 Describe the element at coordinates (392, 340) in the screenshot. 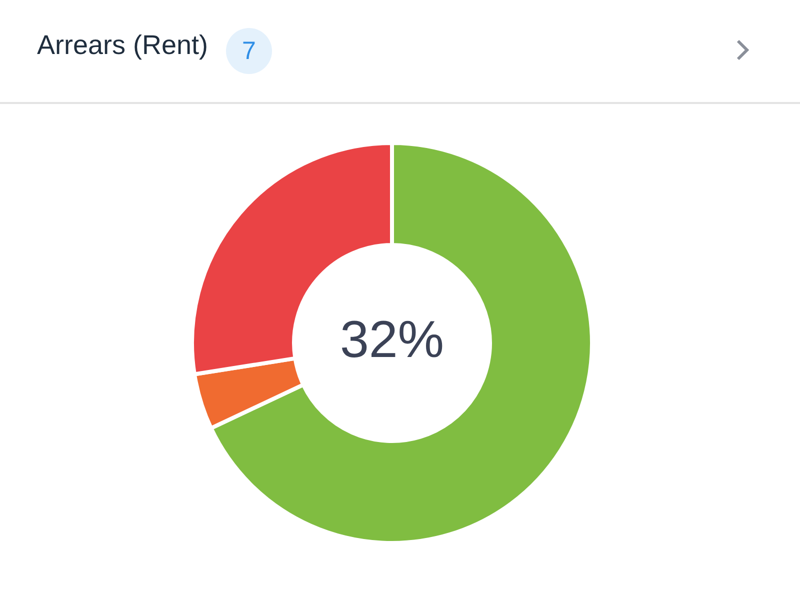

I see `text: 32%` at that location.